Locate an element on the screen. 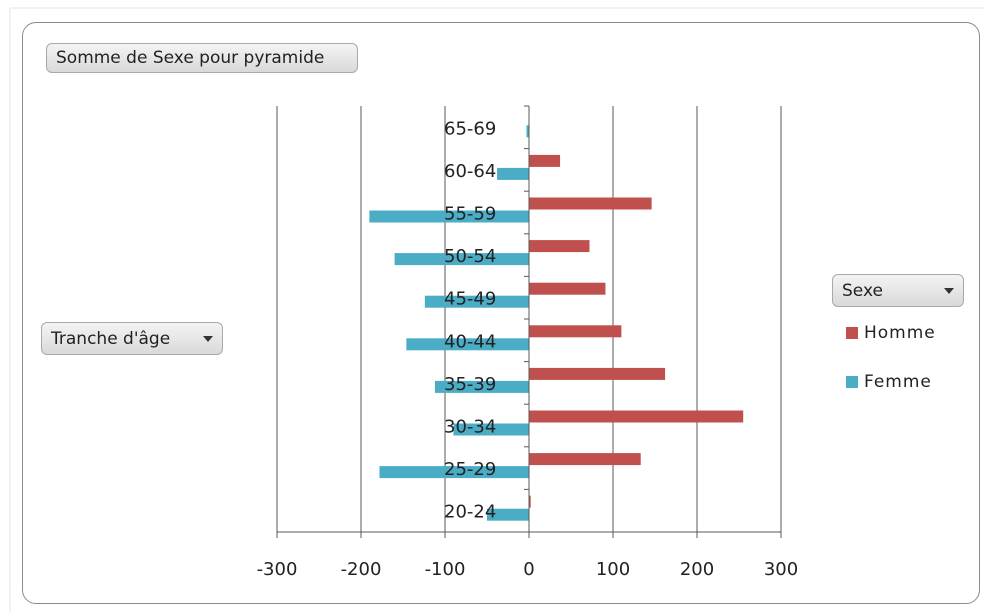 The height and width of the screenshot is (612, 984). axis-field-button: Tranche d'âge is located at coordinates (132, 338).